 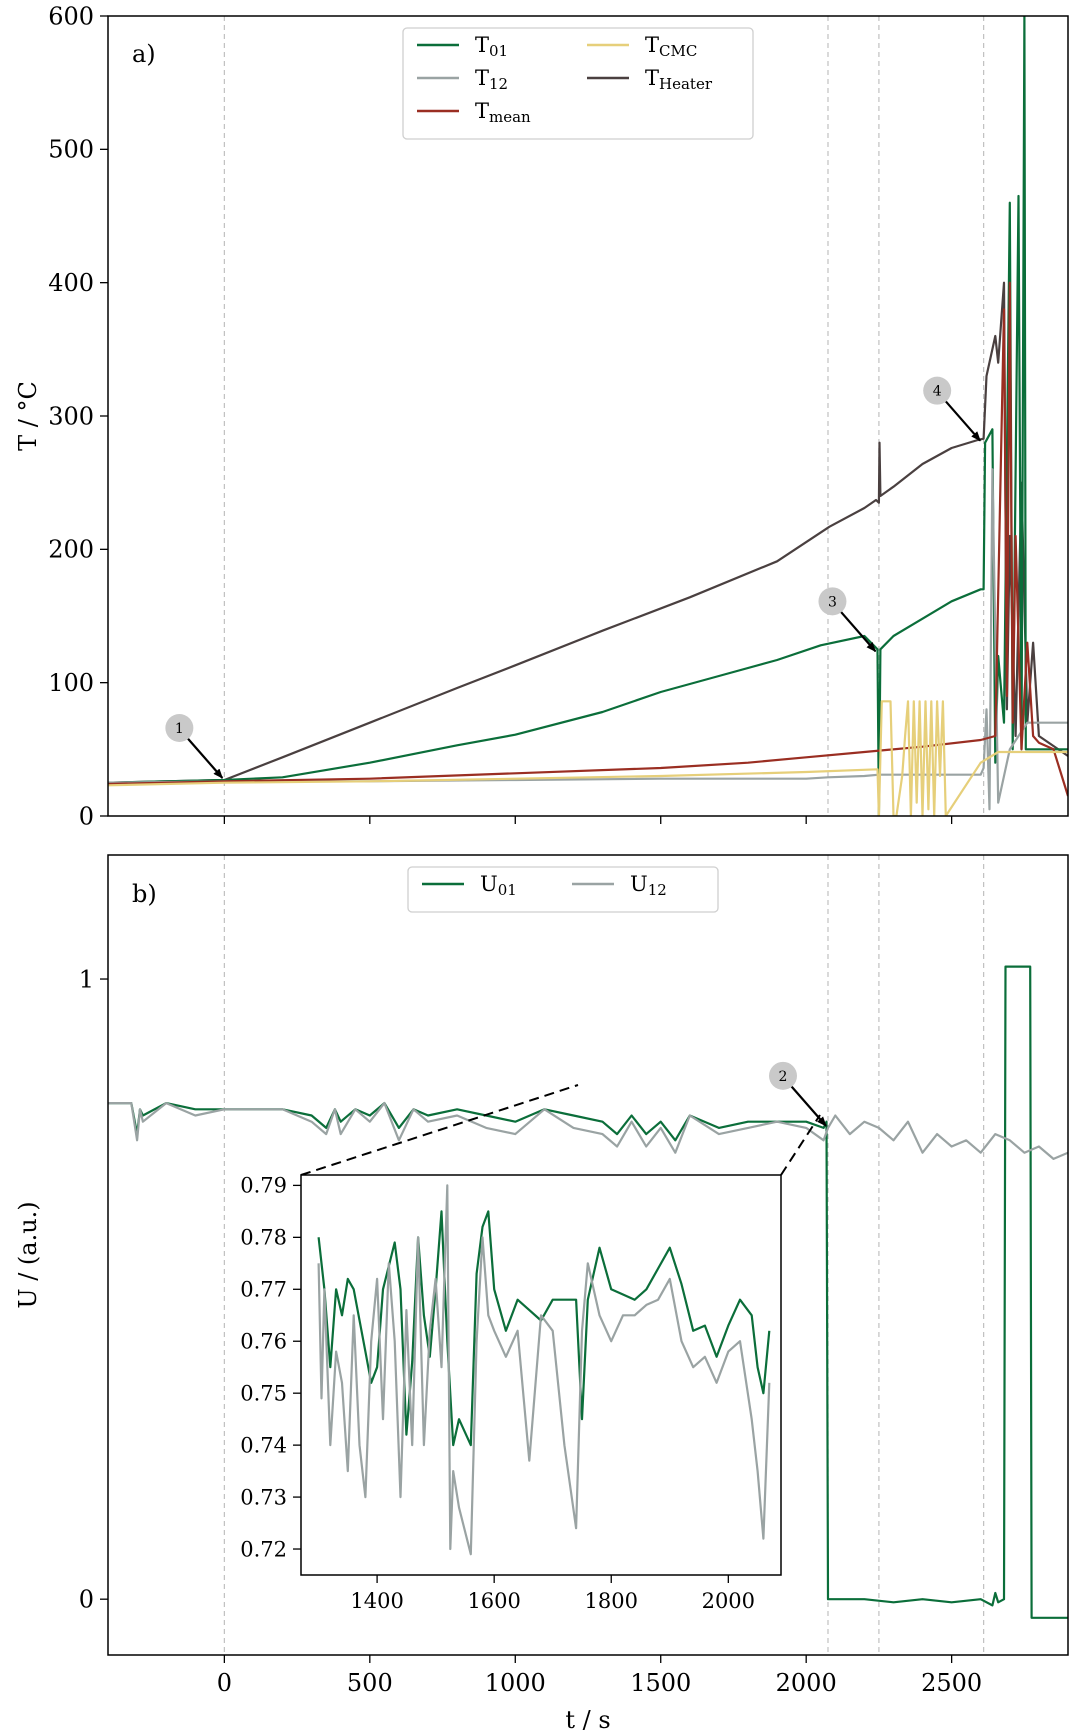 What do you see at coordinates (370, 1683) in the screenshot?
I see `x-tick-label: 500` at bounding box center [370, 1683].